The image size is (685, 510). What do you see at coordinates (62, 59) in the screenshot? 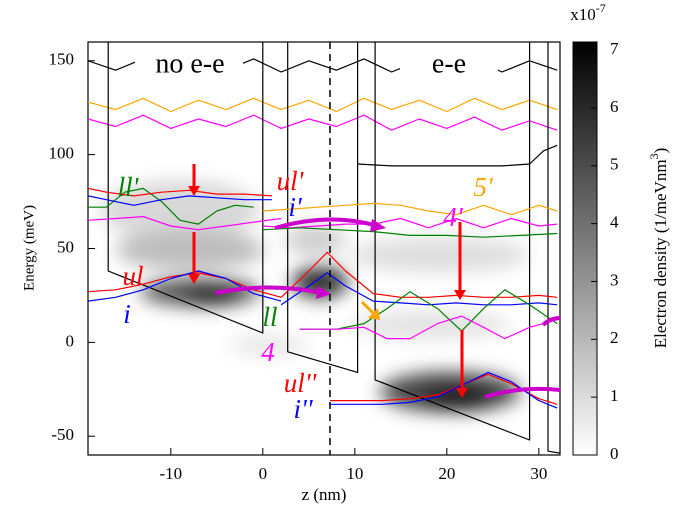
I see `y-tick-label: 150` at bounding box center [62, 59].